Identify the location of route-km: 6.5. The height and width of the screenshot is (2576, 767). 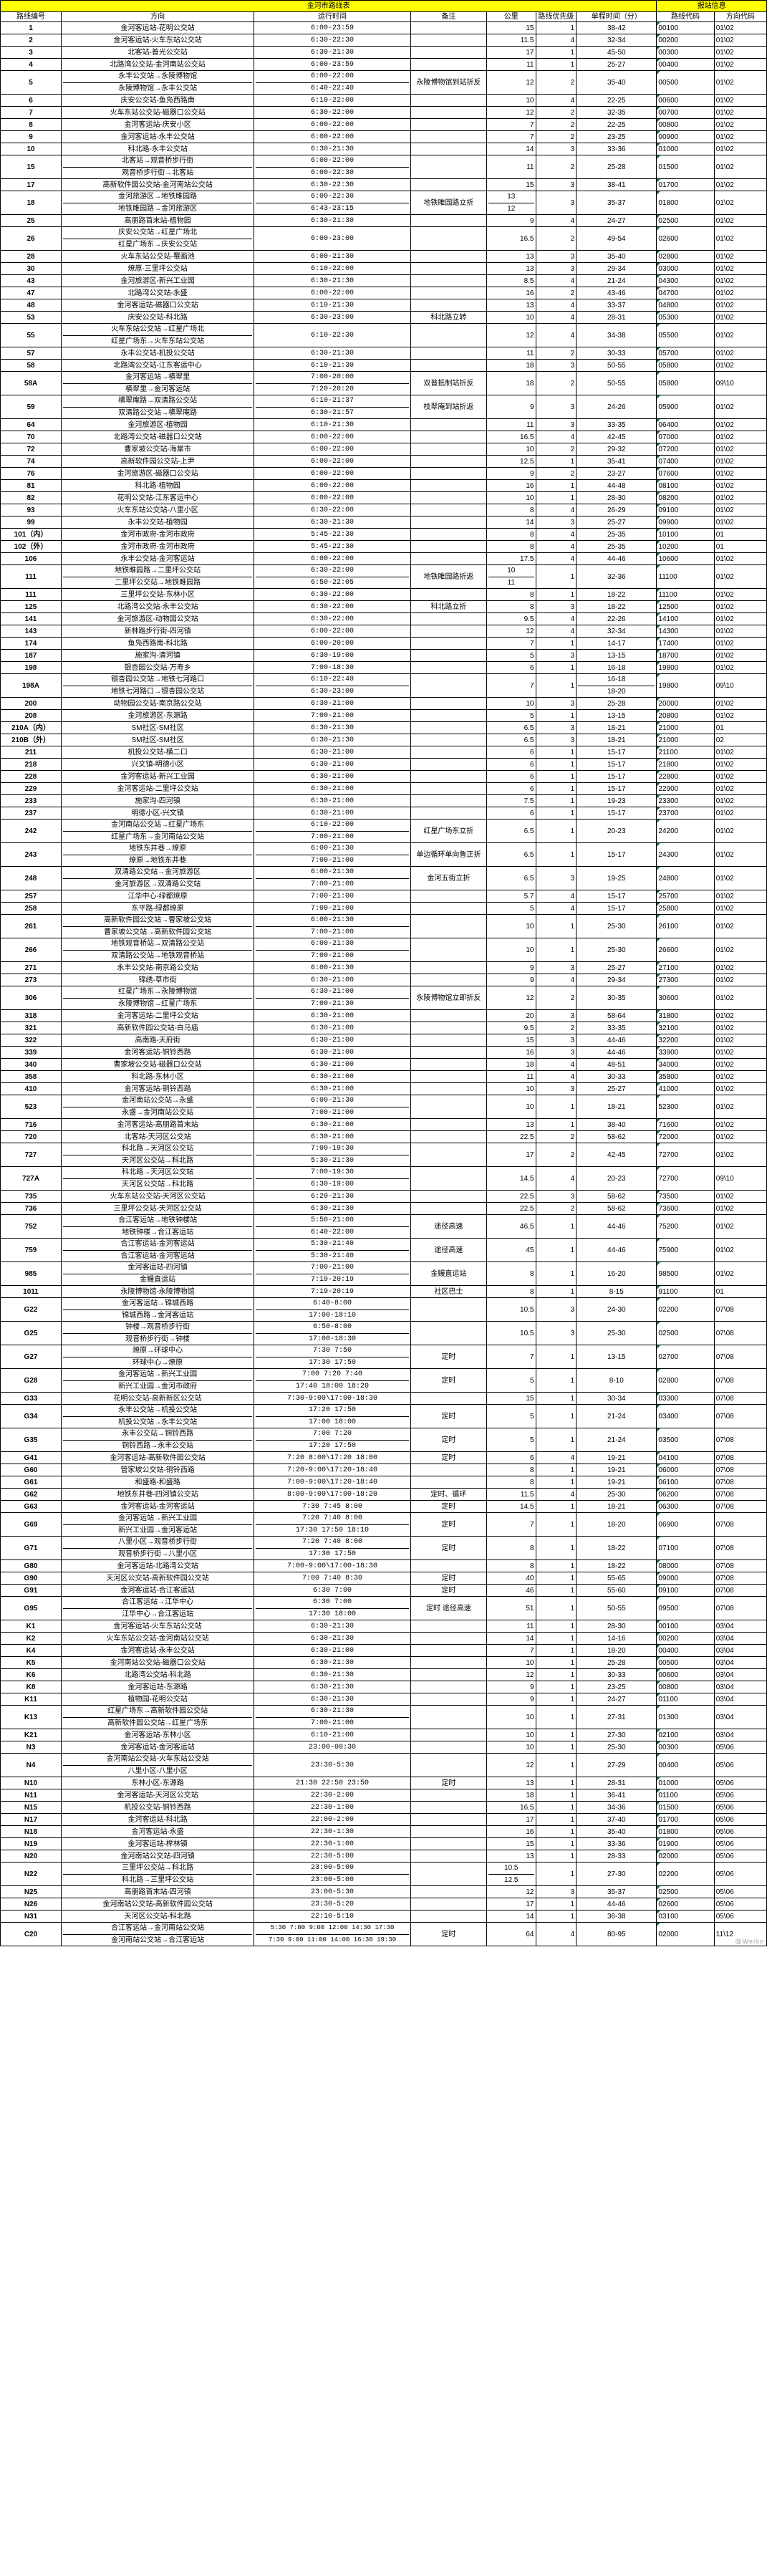
(511, 855).